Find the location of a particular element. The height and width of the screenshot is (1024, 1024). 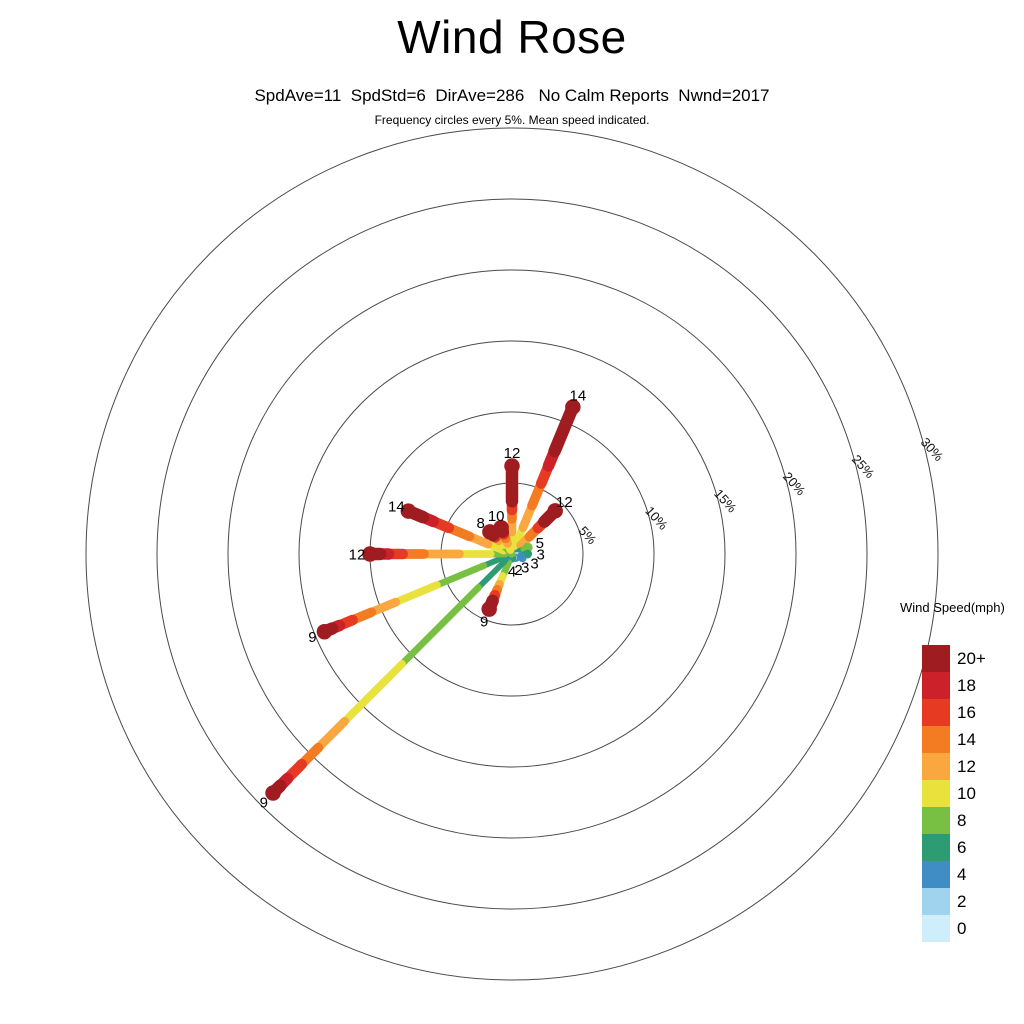

wind-arm-SW is located at coordinates (390, 676).